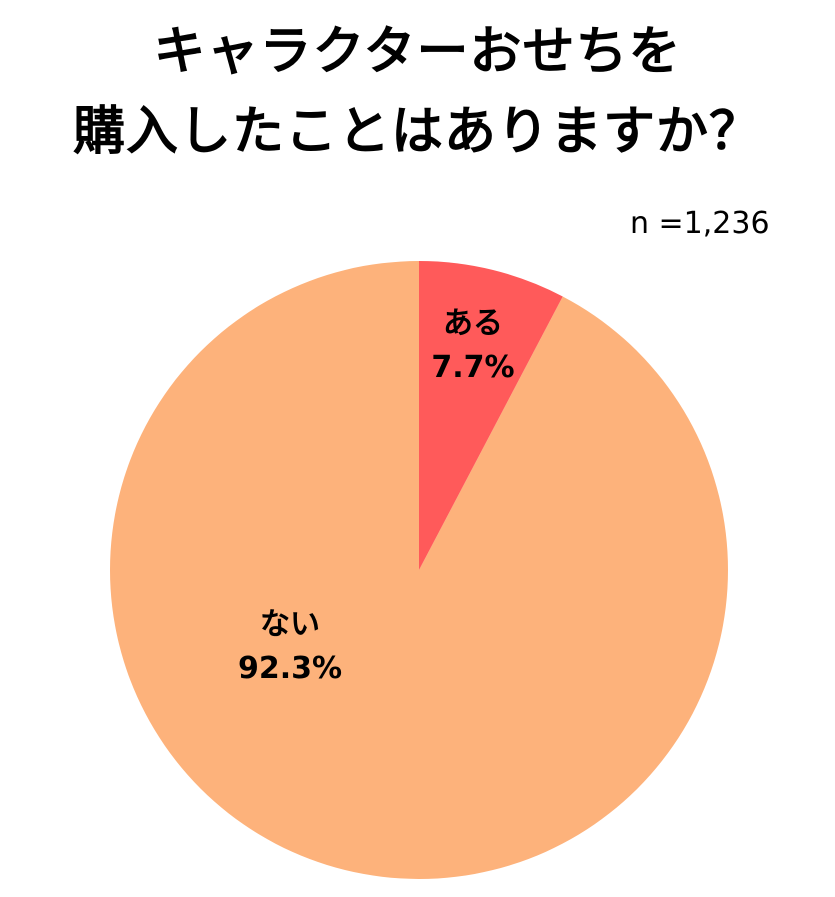 The height and width of the screenshot is (897, 835). I want to click on slice-label-yes-value: 7.7%, so click(473, 367).